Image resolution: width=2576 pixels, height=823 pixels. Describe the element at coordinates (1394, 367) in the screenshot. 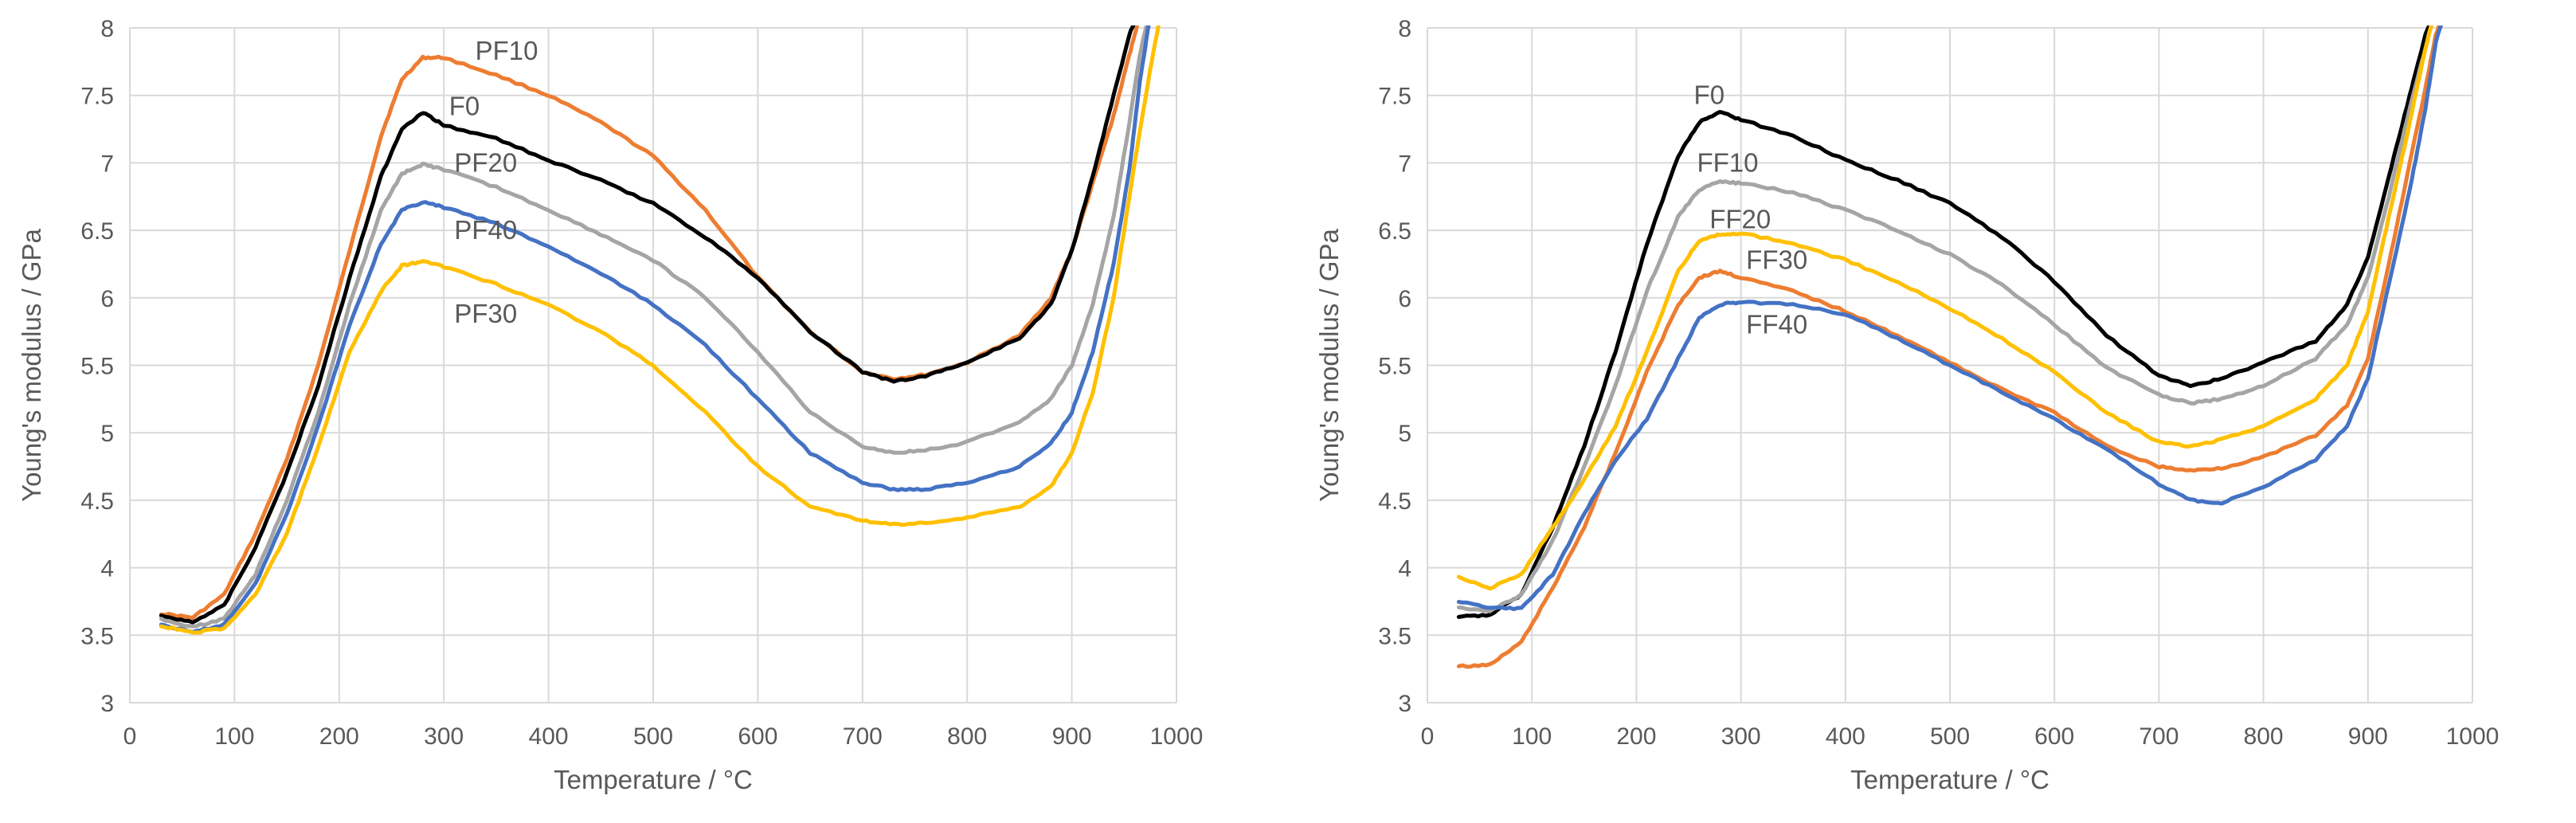

I see `right-y-tick-label: 5.5` at that location.